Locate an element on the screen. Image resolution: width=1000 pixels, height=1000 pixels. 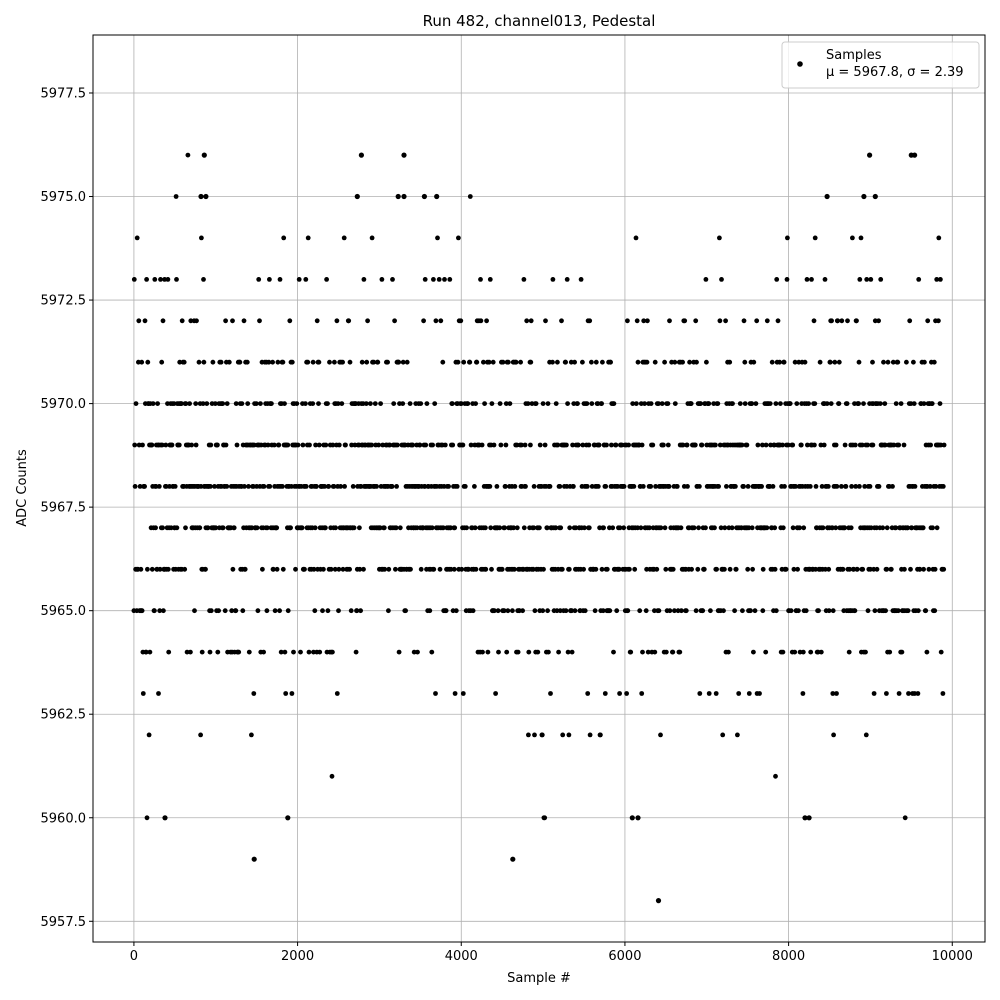
legend-marker is located at coordinates (800, 64).